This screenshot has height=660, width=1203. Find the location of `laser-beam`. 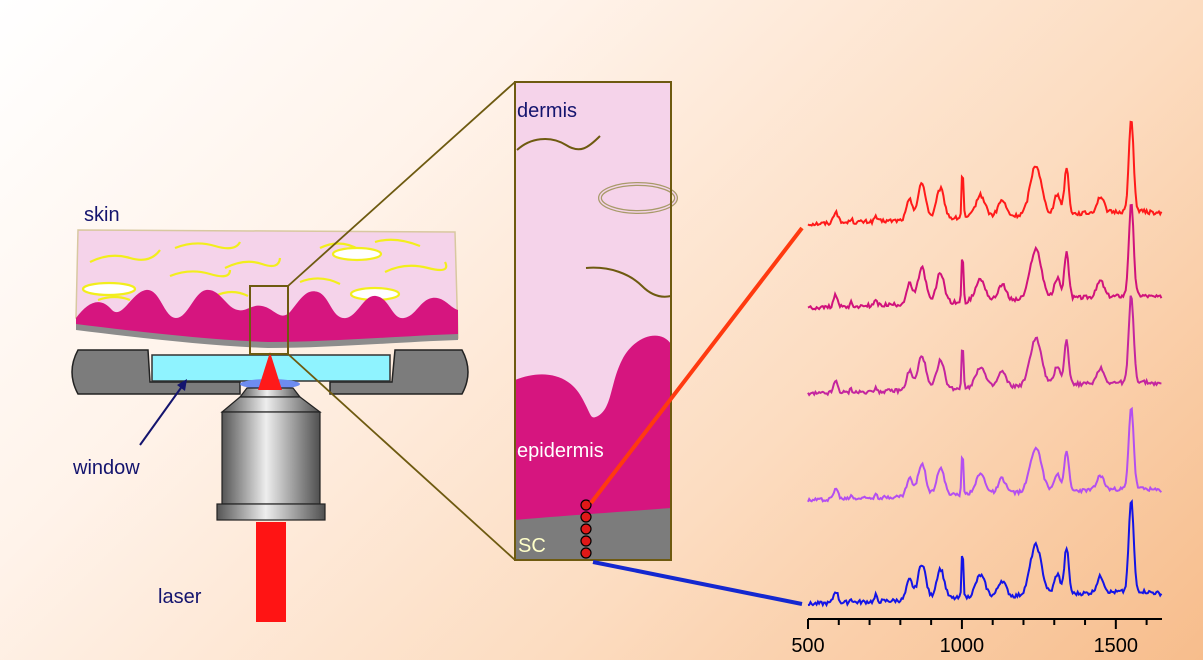

laser-beam is located at coordinates (271, 572).